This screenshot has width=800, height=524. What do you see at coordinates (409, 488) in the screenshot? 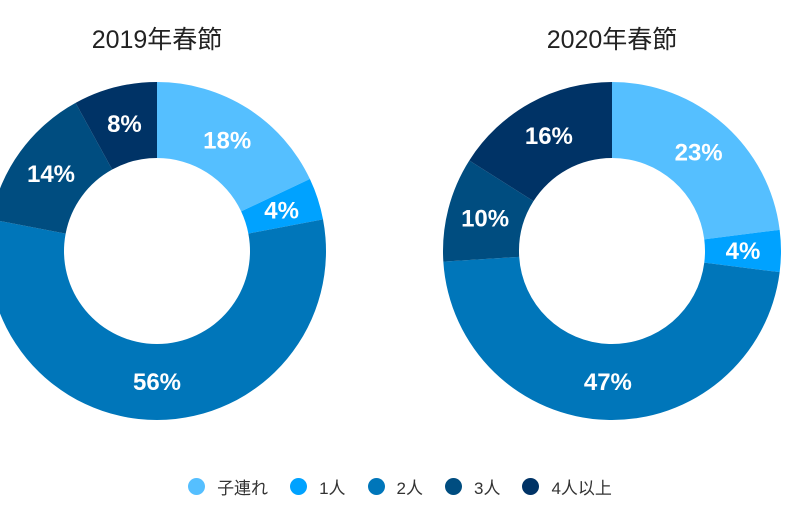
I see `legend-label: 2人` at bounding box center [409, 488].